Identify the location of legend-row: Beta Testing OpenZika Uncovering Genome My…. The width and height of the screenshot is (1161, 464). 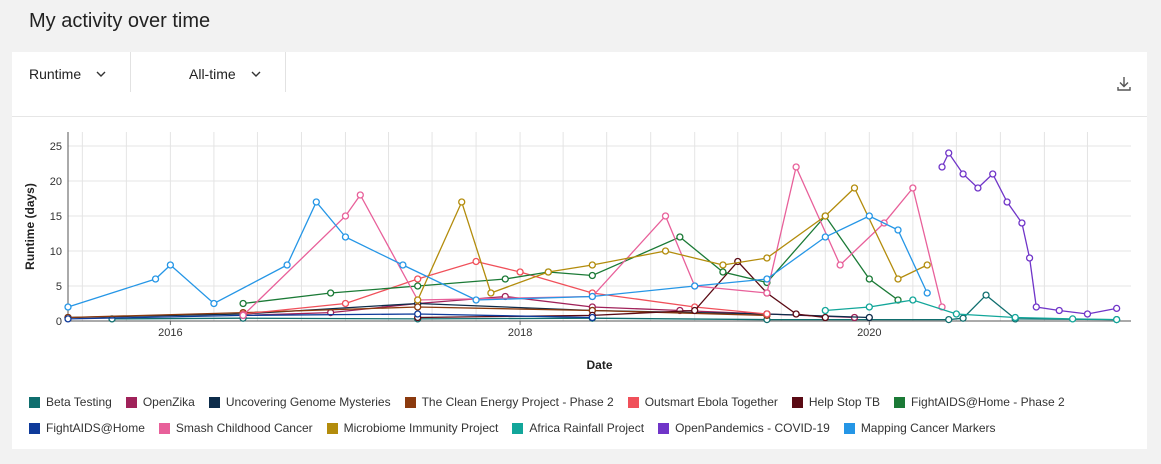
(584, 402).